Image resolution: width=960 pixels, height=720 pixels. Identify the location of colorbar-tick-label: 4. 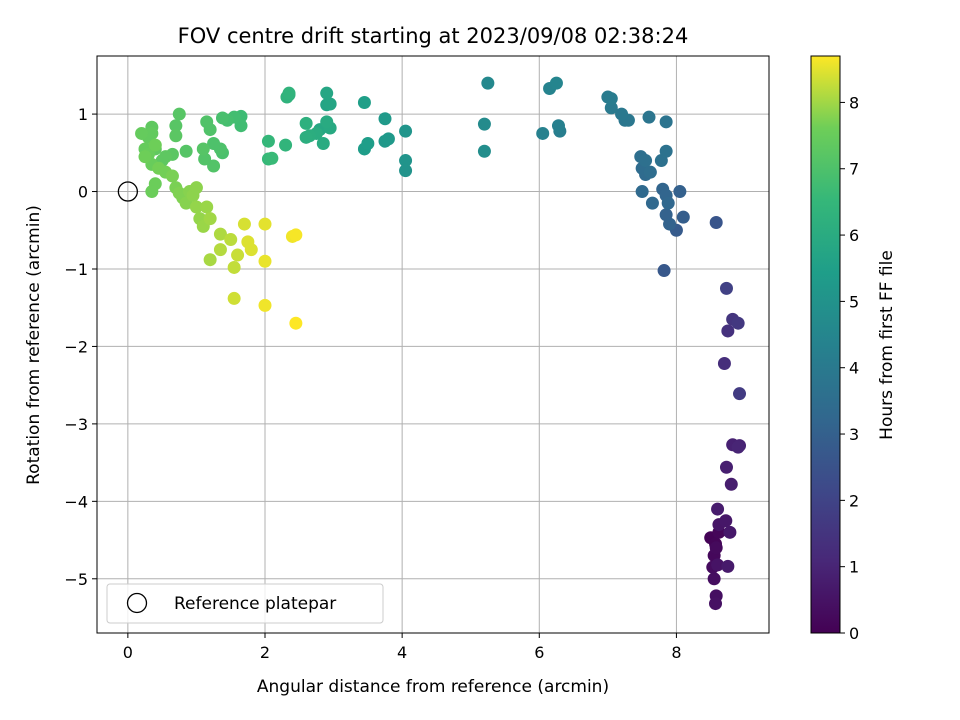
(854, 368).